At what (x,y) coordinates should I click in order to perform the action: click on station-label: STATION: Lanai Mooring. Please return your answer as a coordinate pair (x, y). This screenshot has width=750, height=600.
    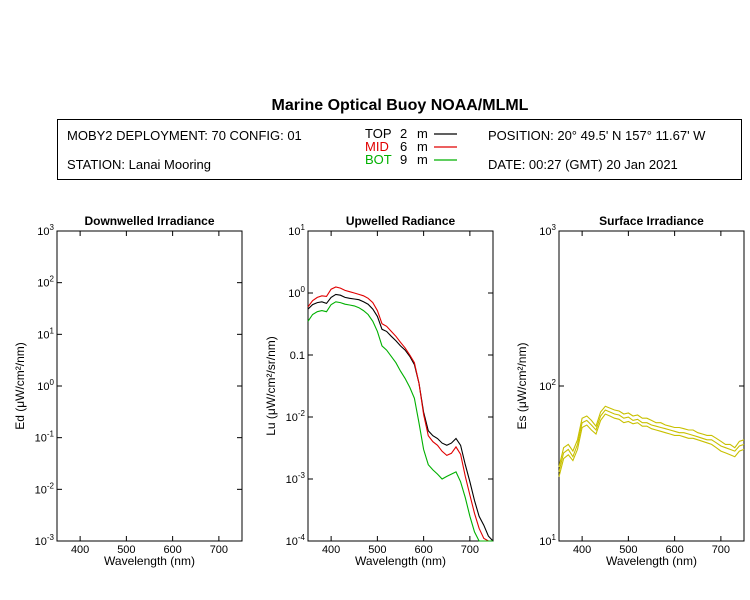
    Looking at the image, I should click on (139, 164).